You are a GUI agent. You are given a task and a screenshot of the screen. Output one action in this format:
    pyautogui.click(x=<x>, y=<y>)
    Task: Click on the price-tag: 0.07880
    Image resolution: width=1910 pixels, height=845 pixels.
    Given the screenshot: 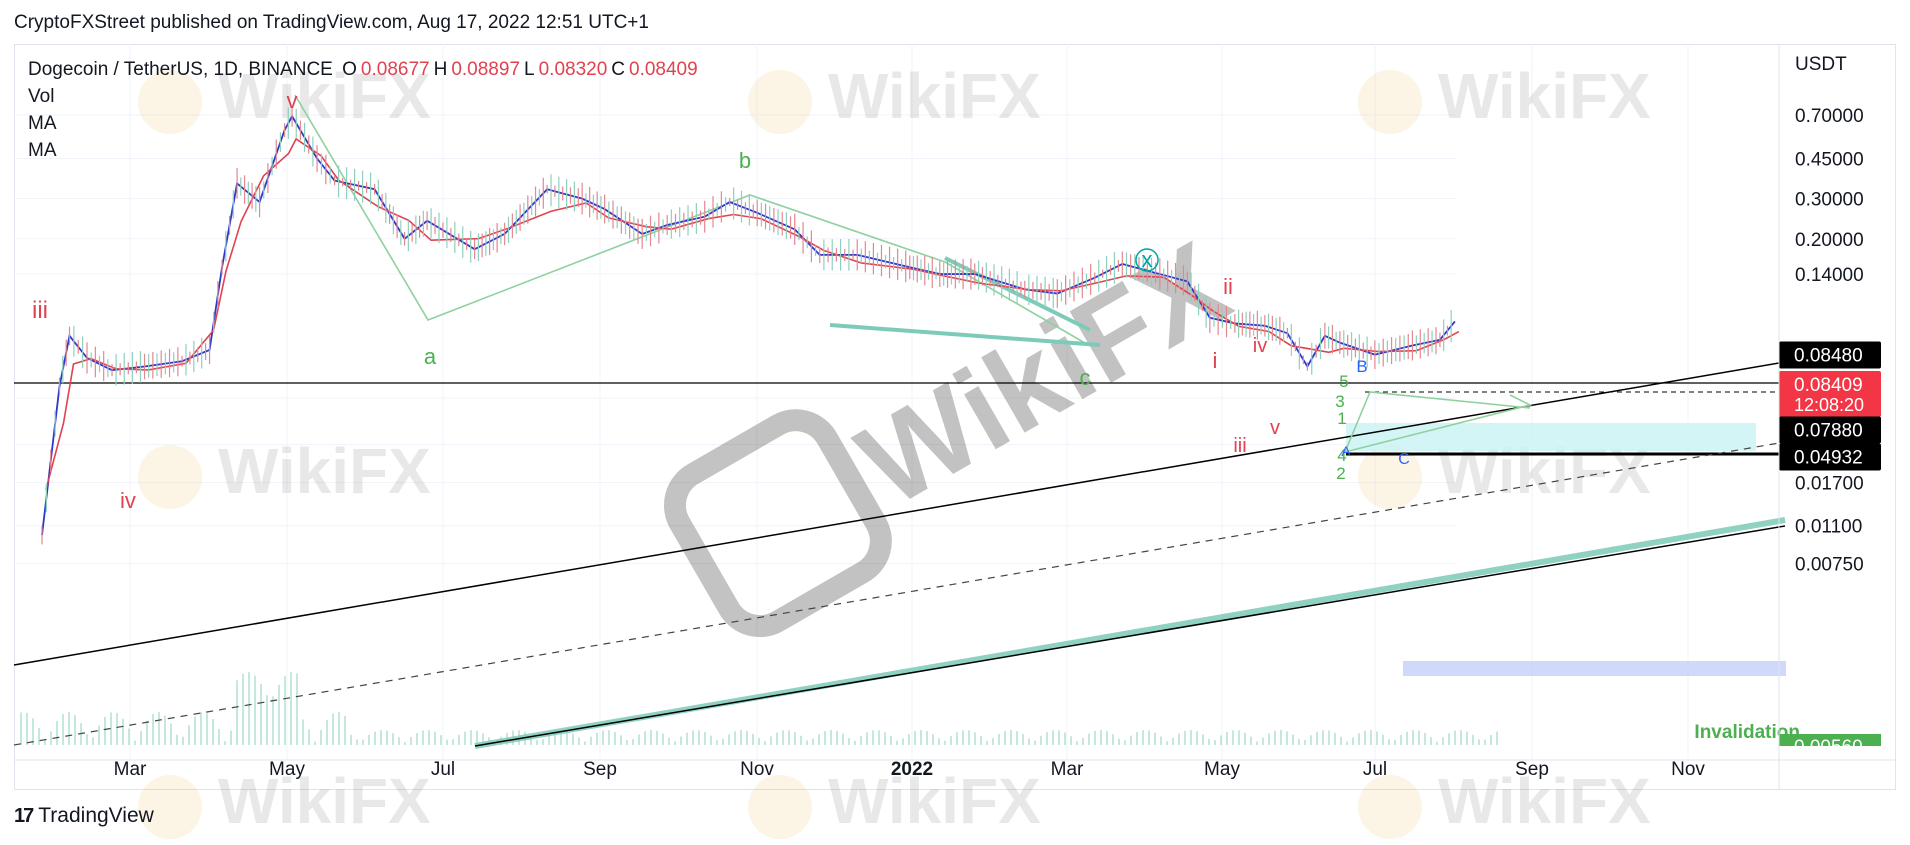 What is the action you would take?
    pyautogui.click(x=1830, y=430)
    